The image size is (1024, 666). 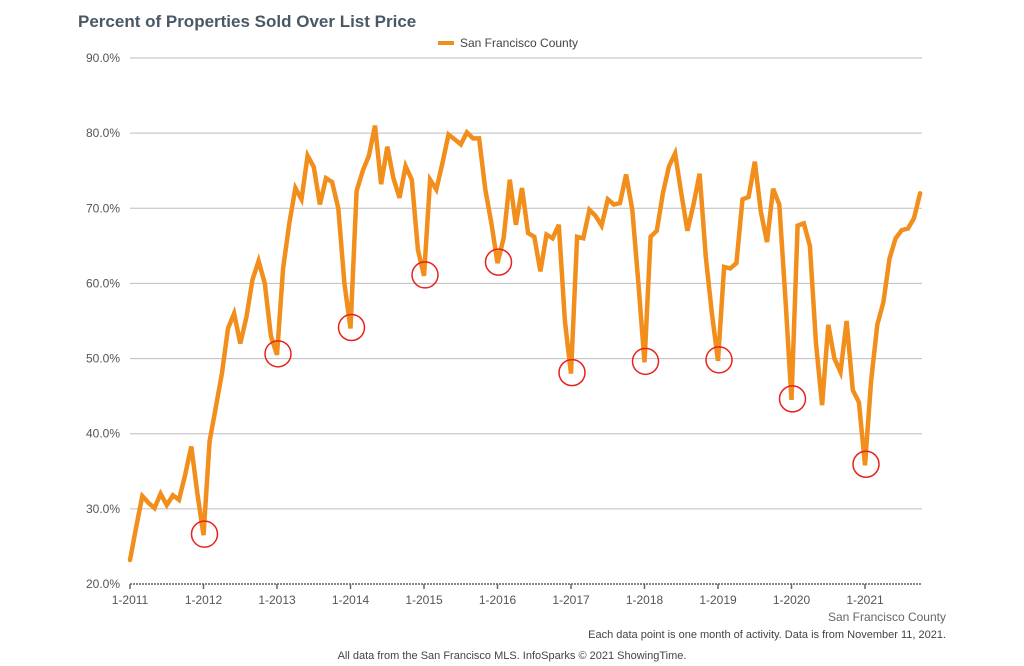 What do you see at coordinates (103, 208) in the screenshot?
I see `y-tick-label: 70.0%` at bounding box center [103, 208].